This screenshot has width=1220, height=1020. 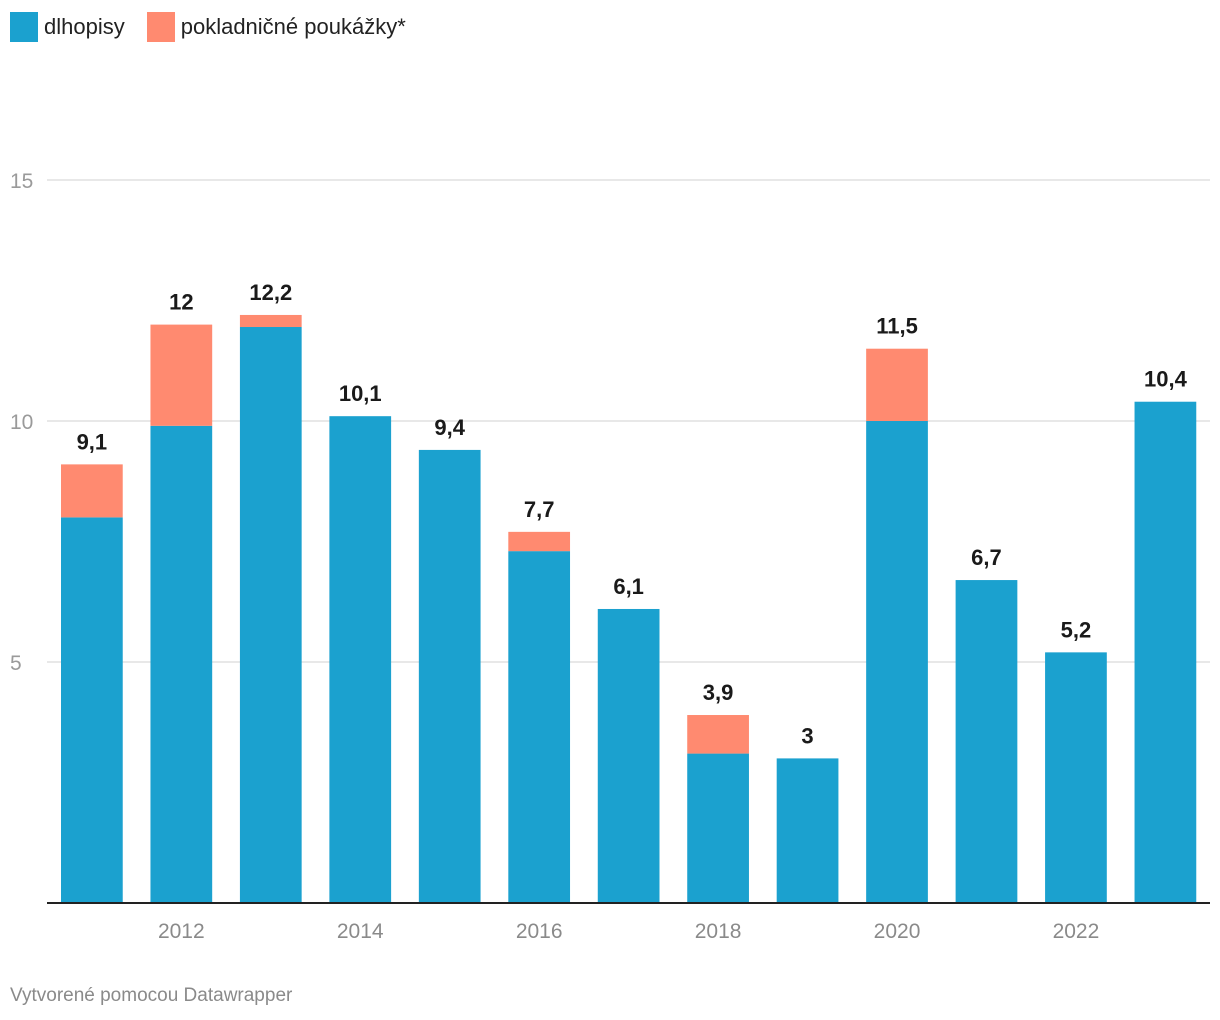 I want to click on legend-item-poukazky: pokladničné poukážky*, so click(x=276, y=27).